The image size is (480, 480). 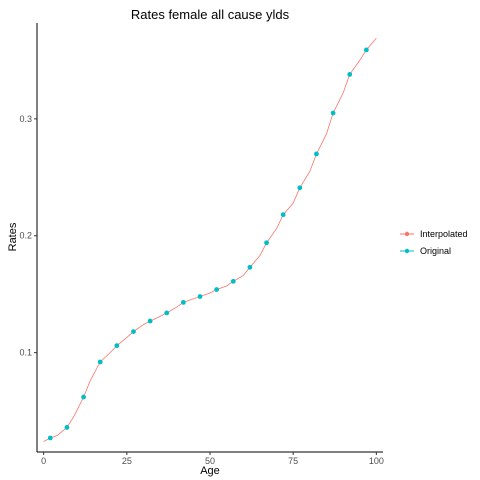 What do you see at coordinates (435, 251) in the screenshot?
I see `legend-label-original: Original` at bounding box center [435, 251].